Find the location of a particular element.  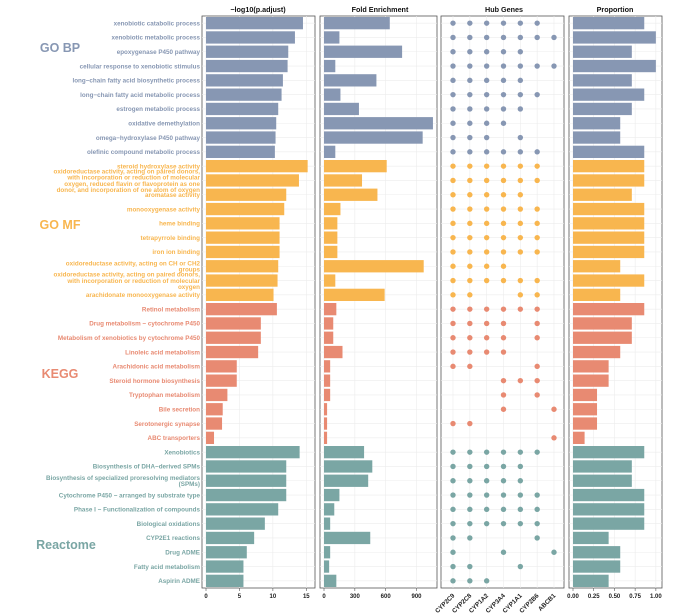

proportion-panel: 0.00 0.25 0.50 0.75 1.00 is located at coordinates (615, 307).